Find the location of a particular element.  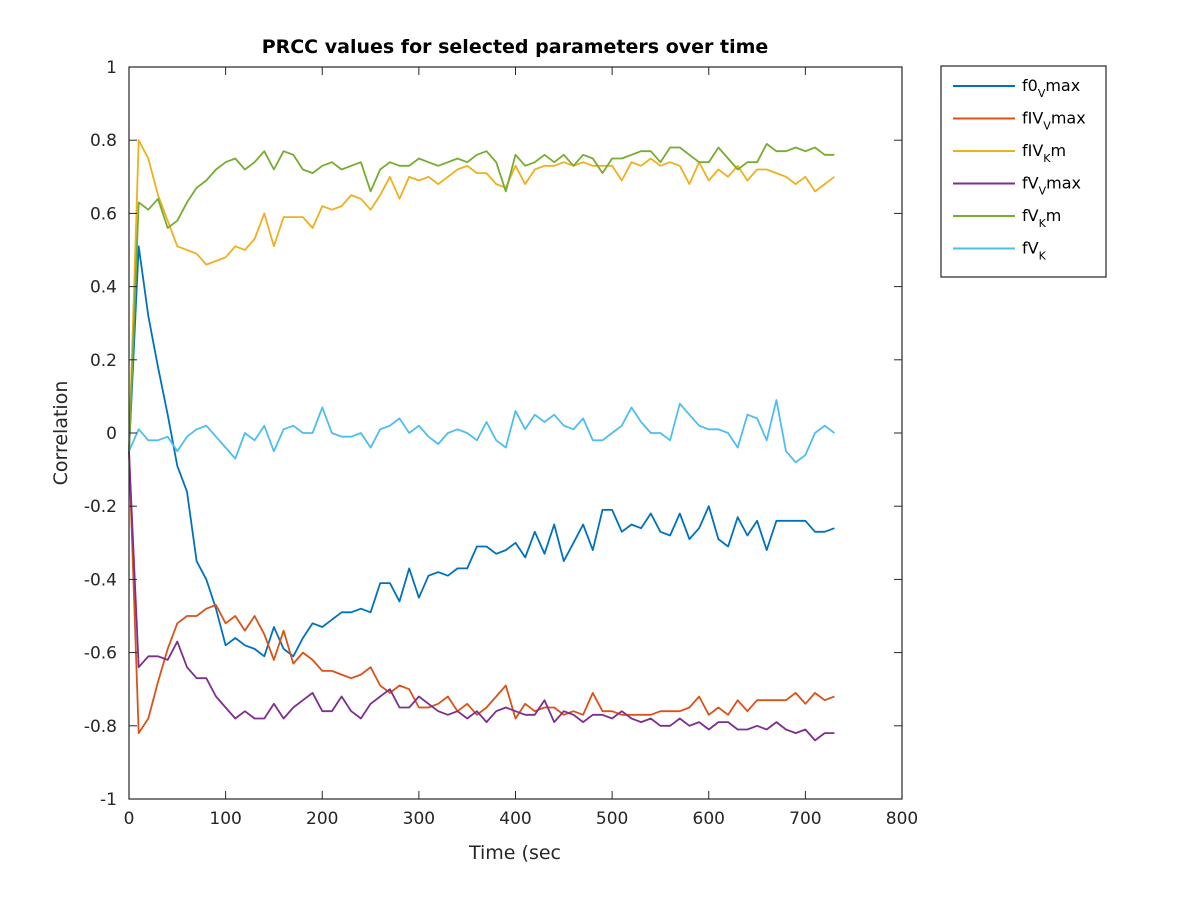

legend-box is located at coordinates (1023, 171).